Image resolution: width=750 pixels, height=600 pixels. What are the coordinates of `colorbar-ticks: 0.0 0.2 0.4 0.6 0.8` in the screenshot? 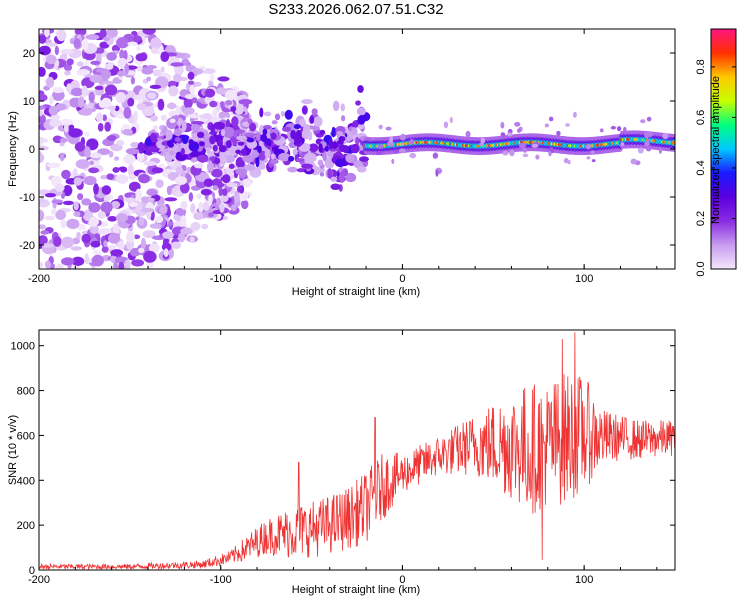 It's located at (715, 168).